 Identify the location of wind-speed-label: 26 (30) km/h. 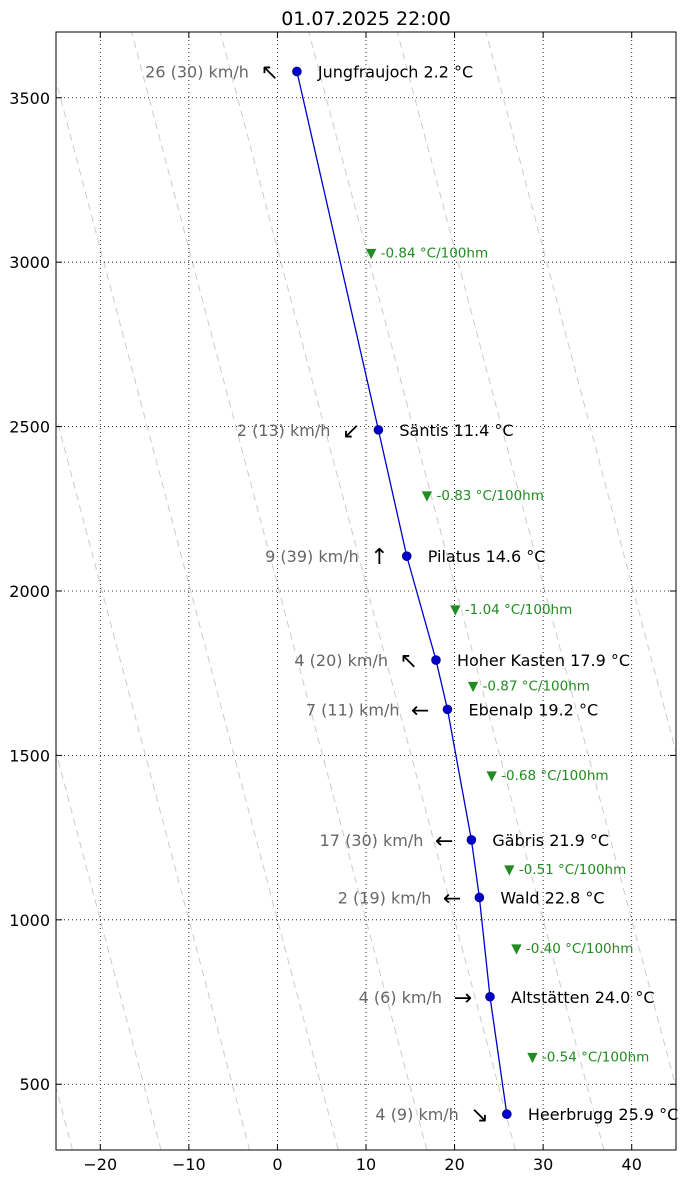
(197, 71).